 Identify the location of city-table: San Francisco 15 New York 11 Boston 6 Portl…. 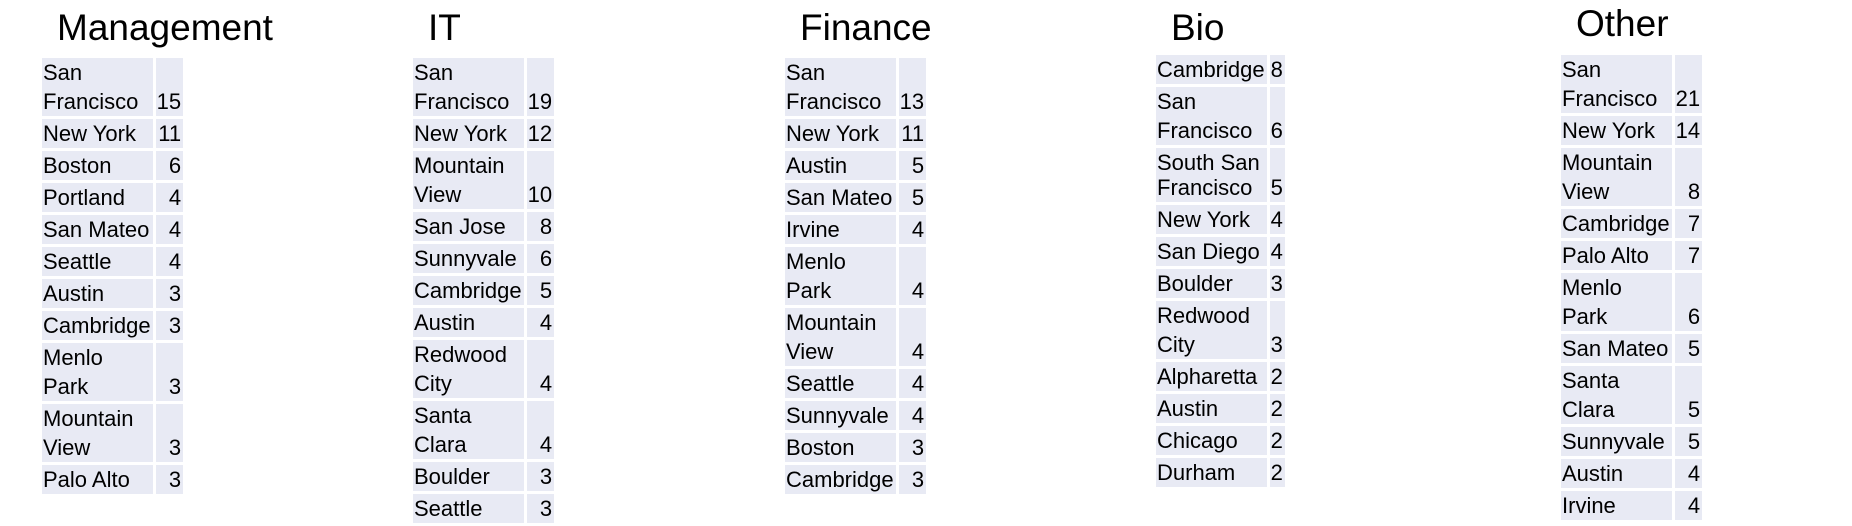
(113, 277).